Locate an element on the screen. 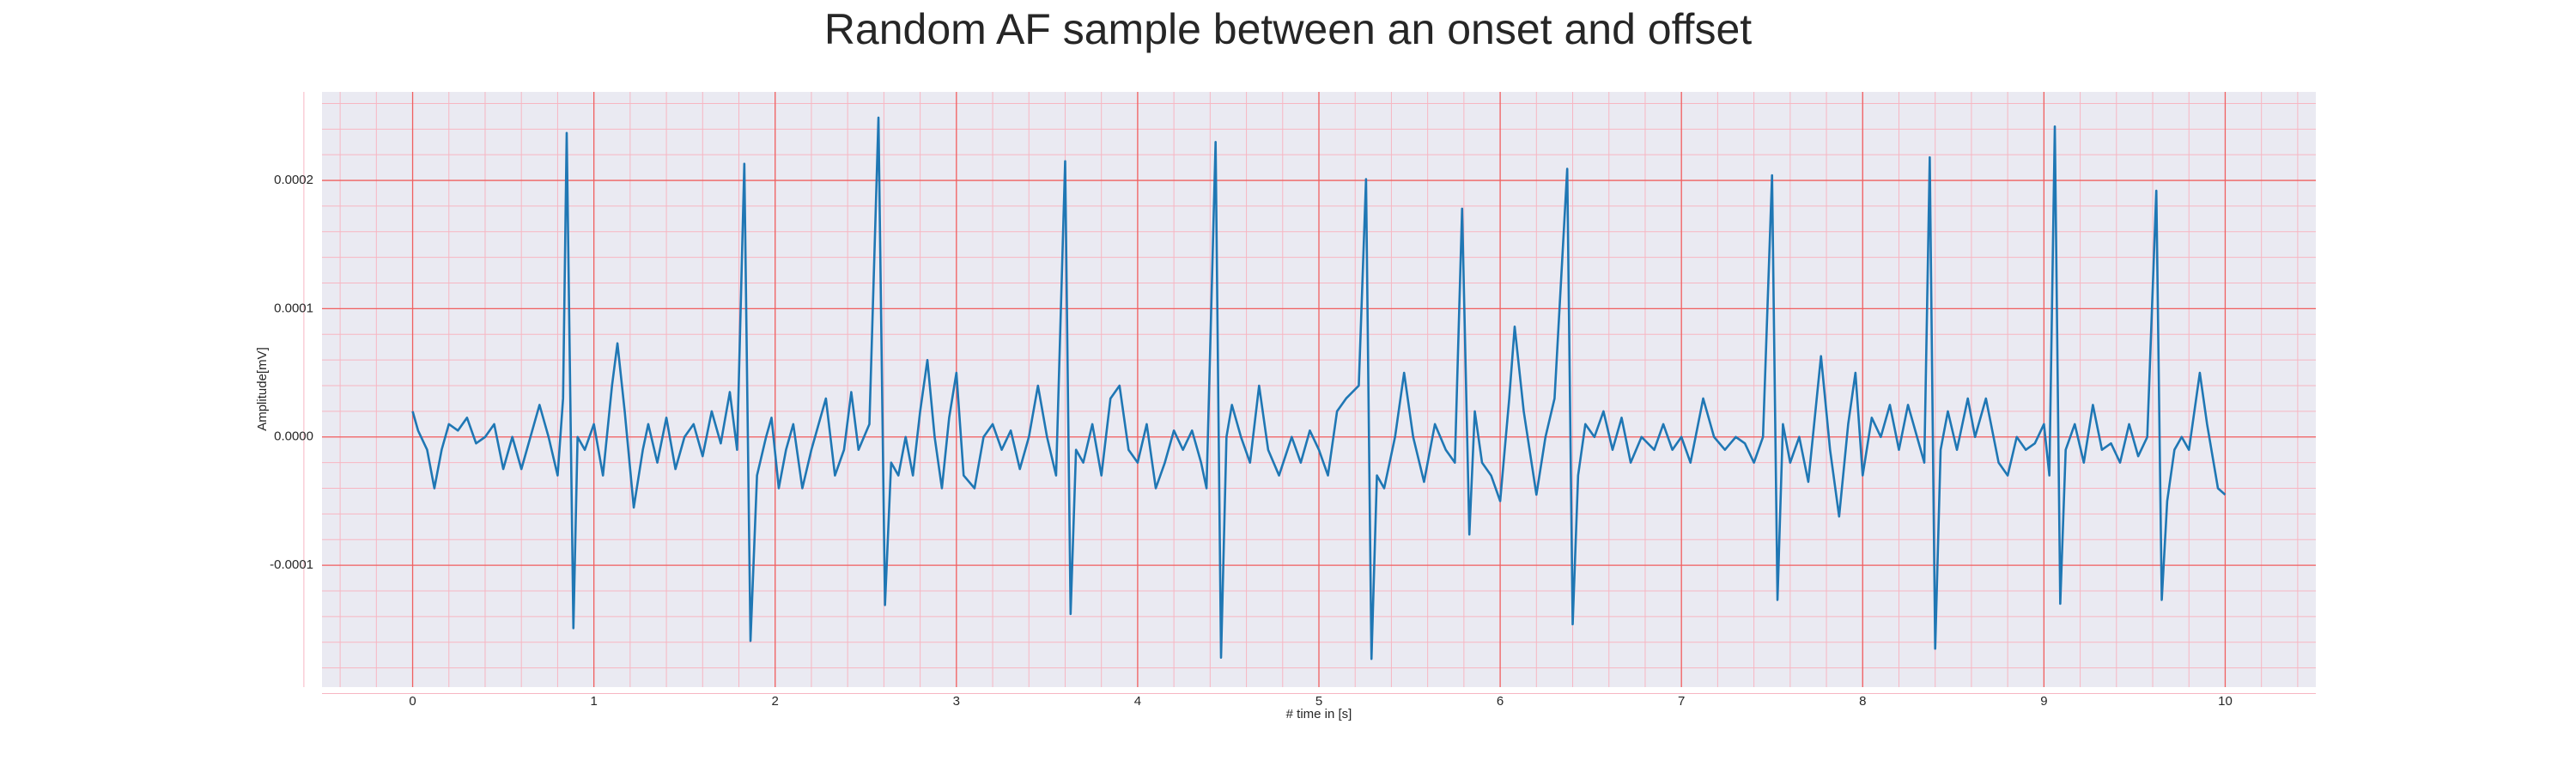 The image size is (2576, 773). x-tick-label: 1 is located at coordinates (594, 701).